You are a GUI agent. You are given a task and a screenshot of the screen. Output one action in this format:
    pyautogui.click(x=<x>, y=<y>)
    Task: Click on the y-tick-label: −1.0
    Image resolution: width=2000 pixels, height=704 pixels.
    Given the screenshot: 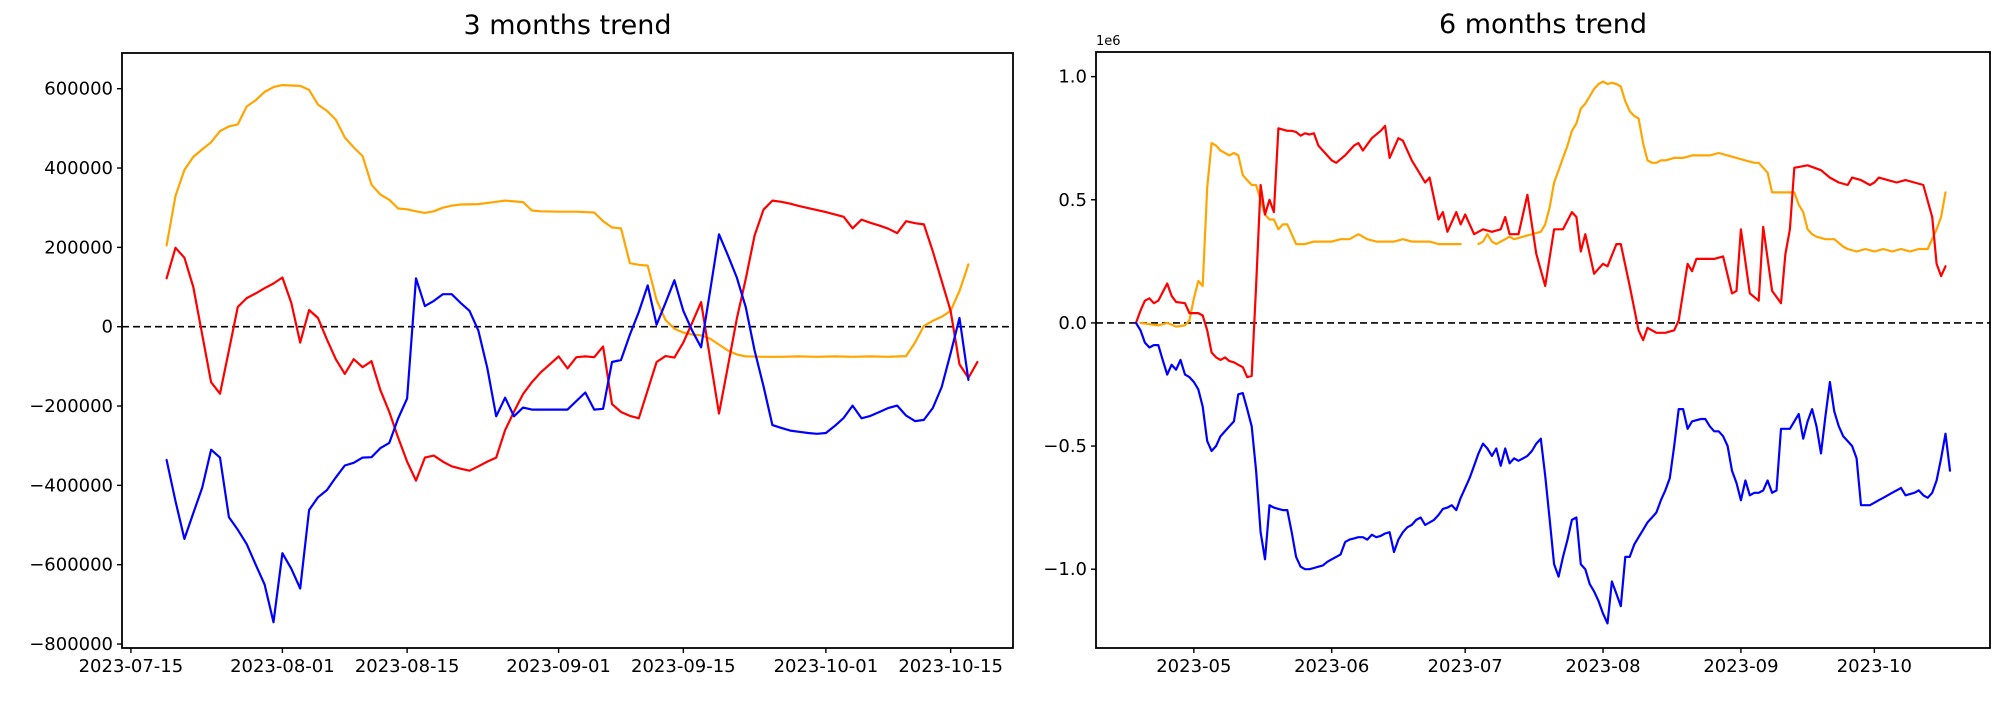 What is the action you would take?
    pyautogui.click(x=1065, y=569)
    